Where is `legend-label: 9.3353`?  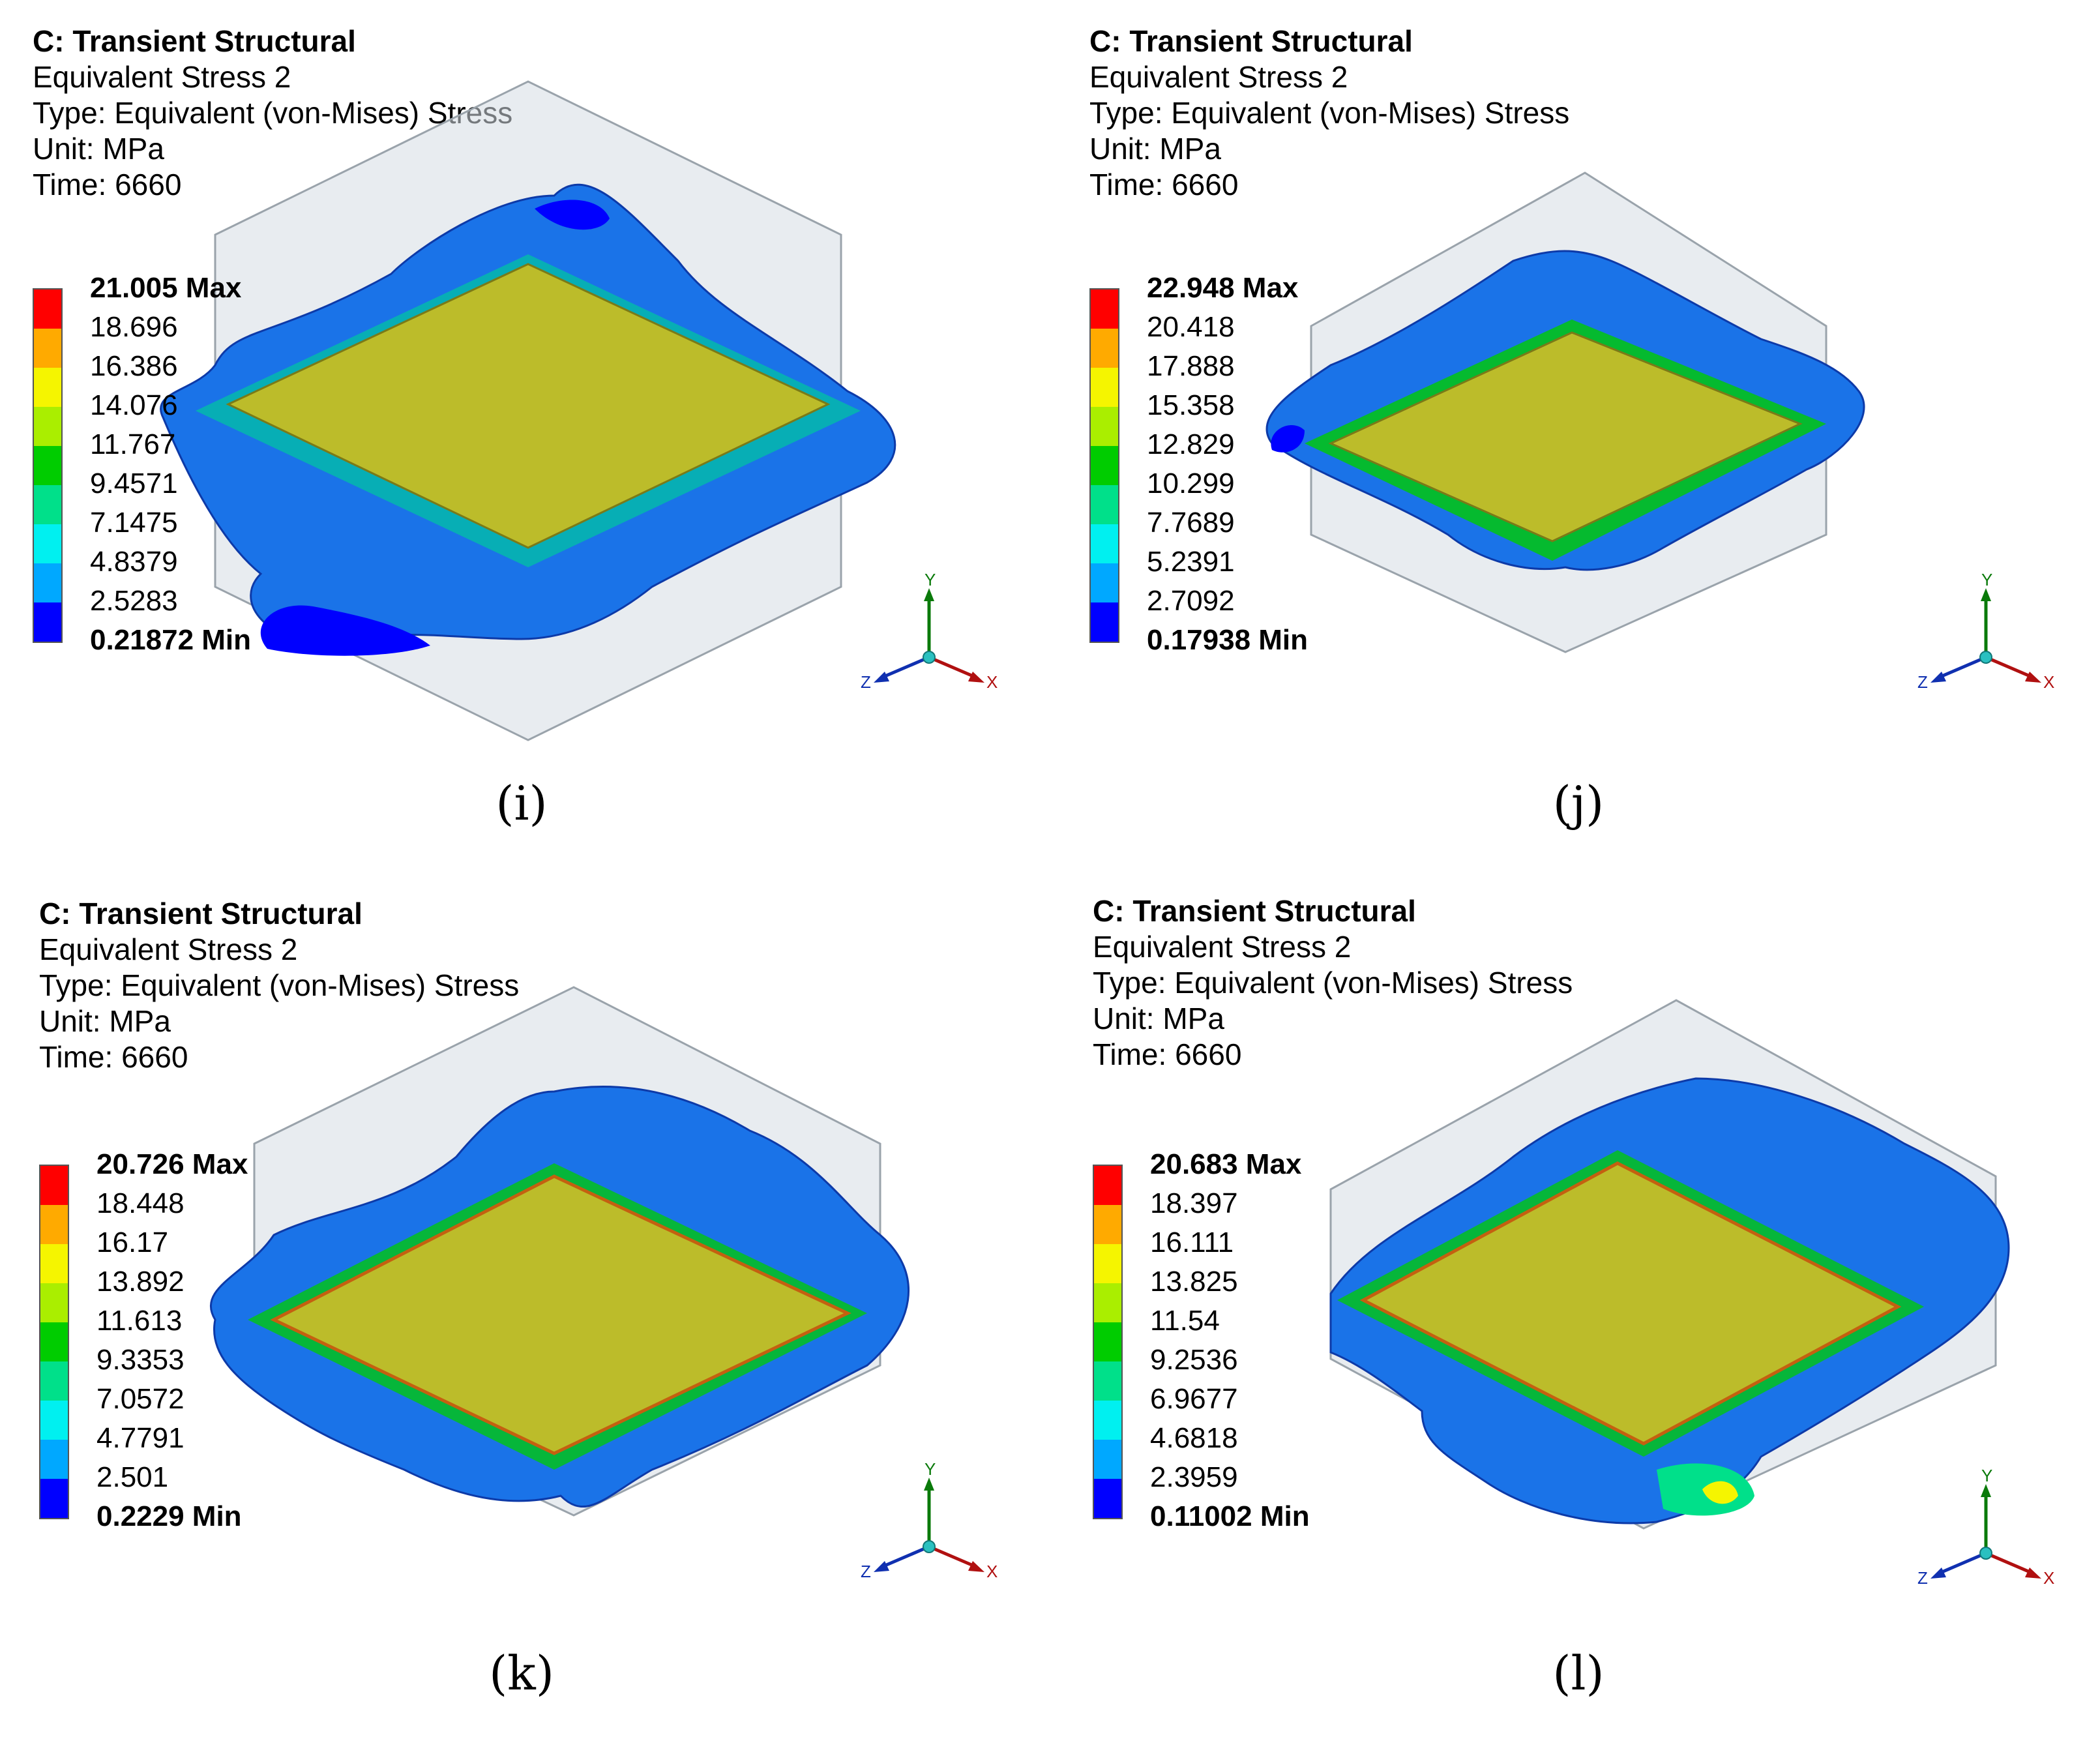 legend-label: 9.3353 is located at coordinates (140, 1360).